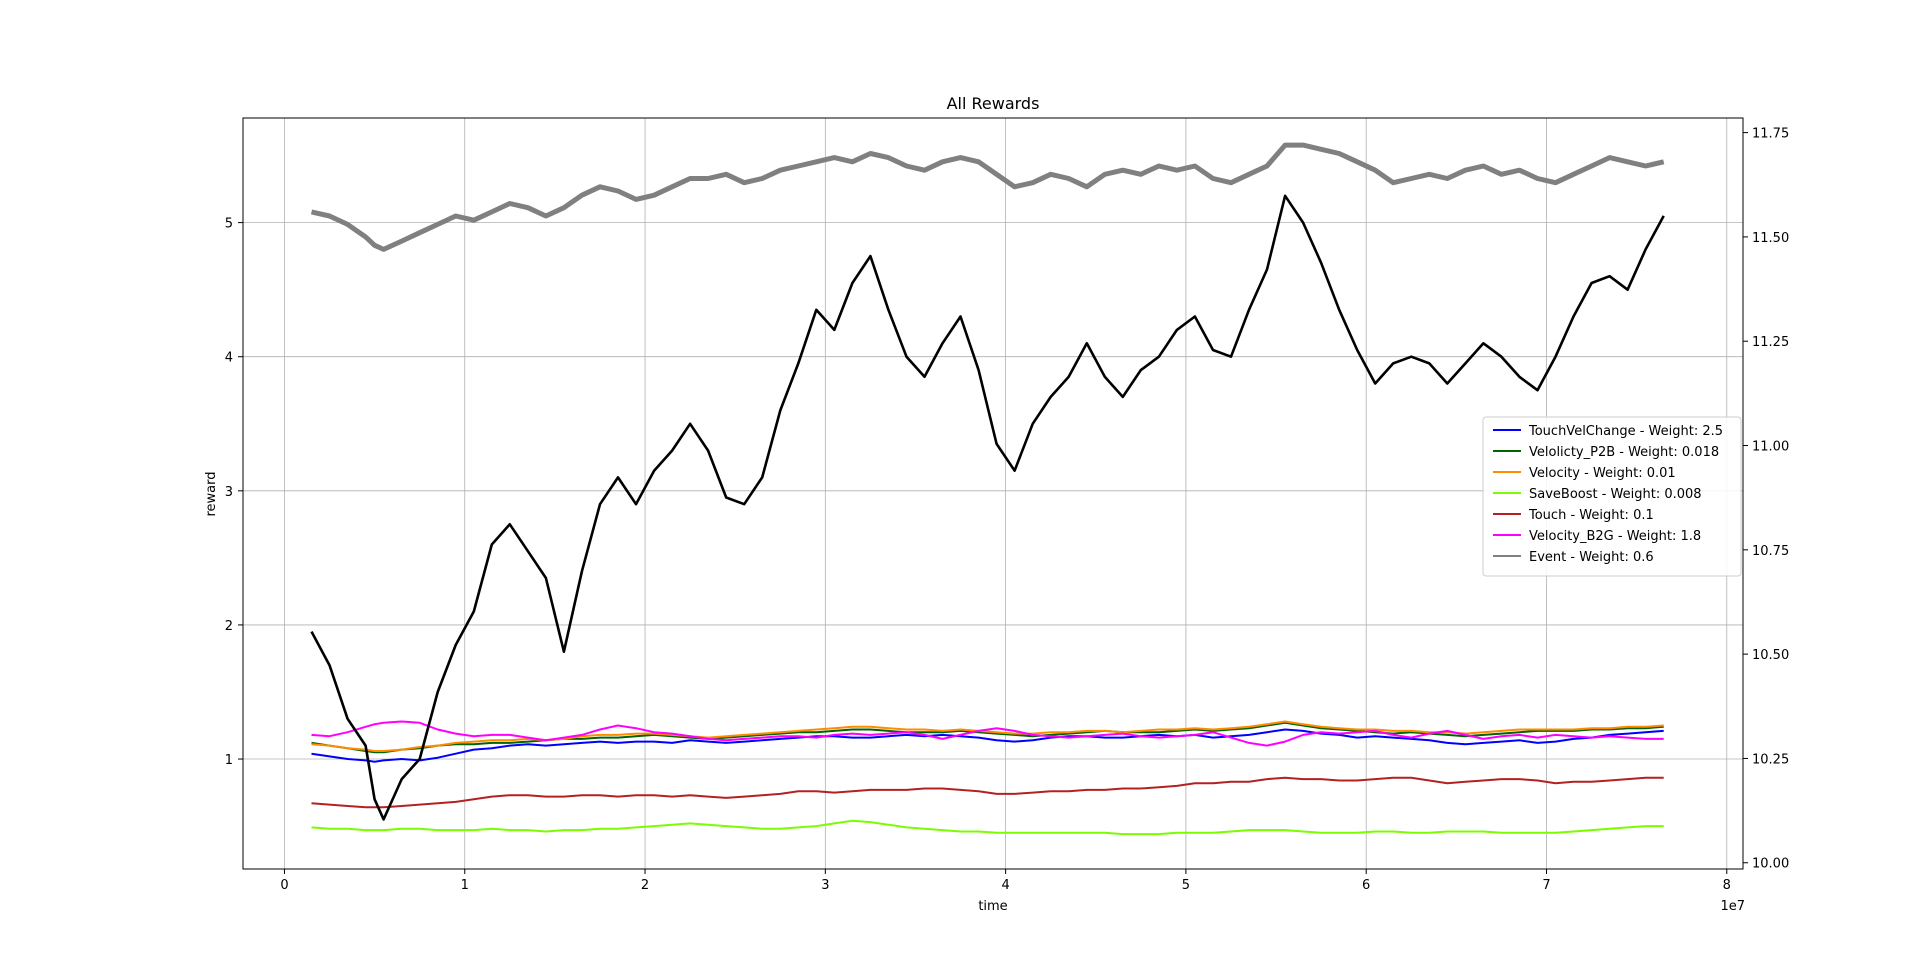 The image size is (1920, 971). Describe the element at coordinates (1770, 759) in the screenshot. I see `y2-tick-label-1: 10.25` at that location.